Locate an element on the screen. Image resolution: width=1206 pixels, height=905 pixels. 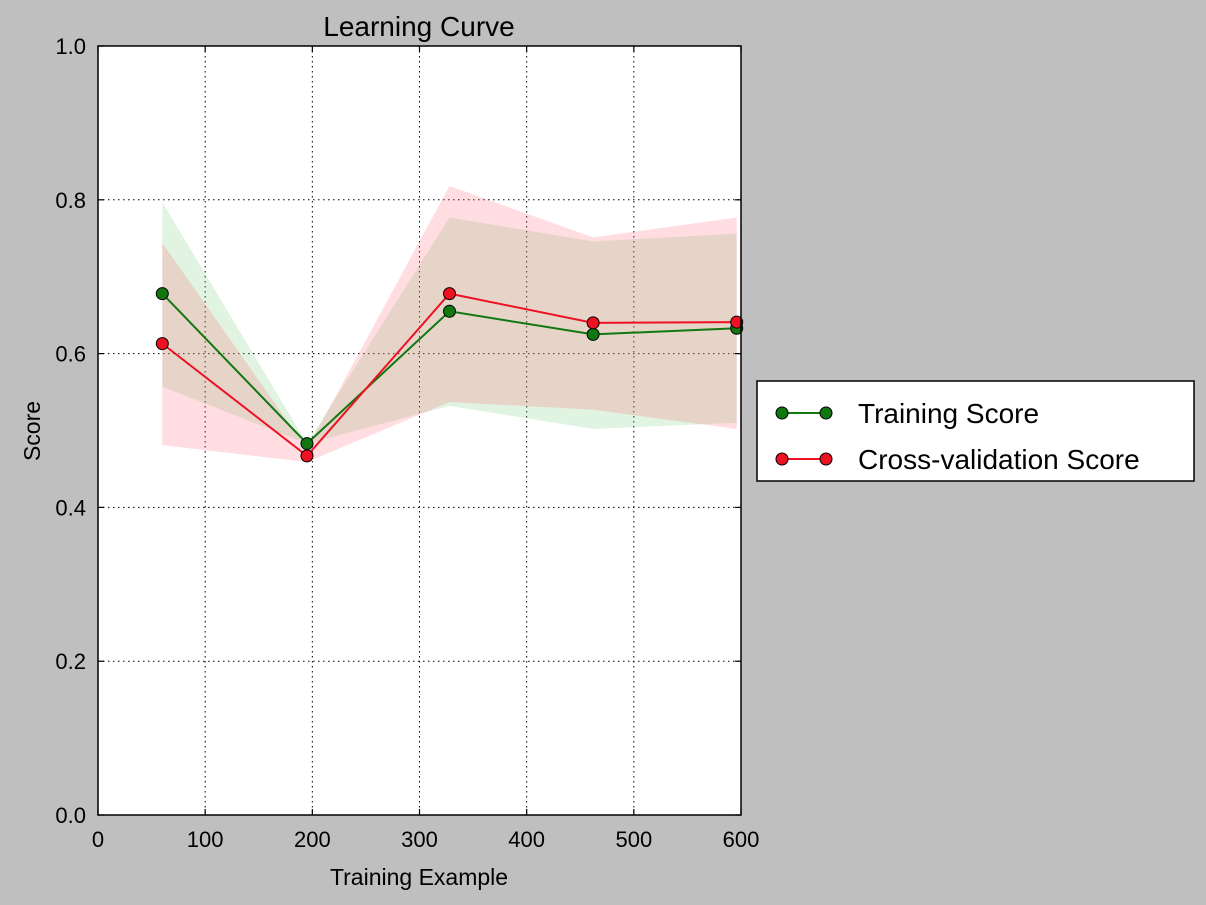
y-tick-label: 0.2 is located at coordinates (70, 661).